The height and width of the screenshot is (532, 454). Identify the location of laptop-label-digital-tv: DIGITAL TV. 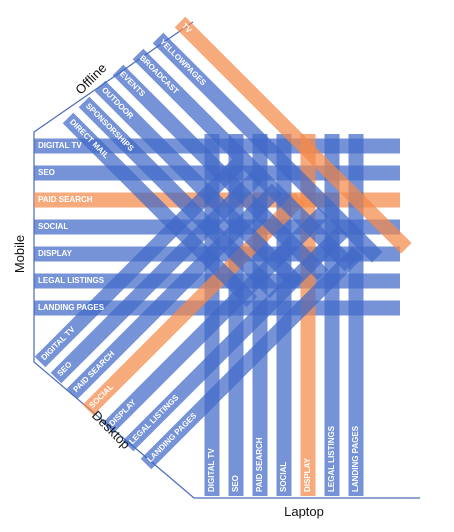
(211, 470).